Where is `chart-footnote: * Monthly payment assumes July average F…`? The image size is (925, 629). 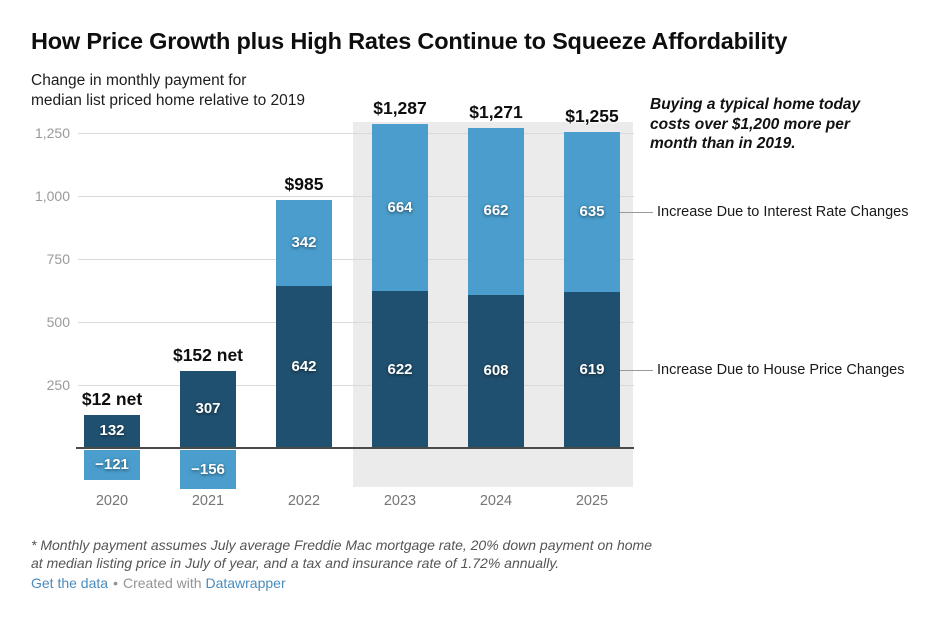
chart-footnote: * Monthly payment assumes July average F… is located at coordinates (351, 554).